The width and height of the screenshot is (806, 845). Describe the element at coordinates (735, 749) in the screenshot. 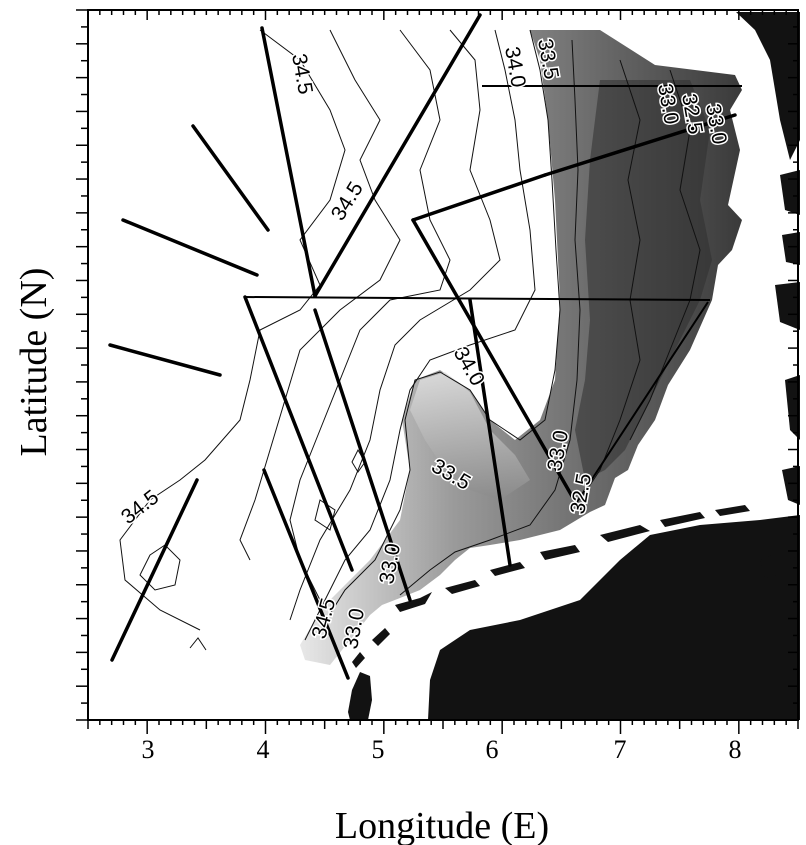

I see `x-tick-label: 8` at that location.